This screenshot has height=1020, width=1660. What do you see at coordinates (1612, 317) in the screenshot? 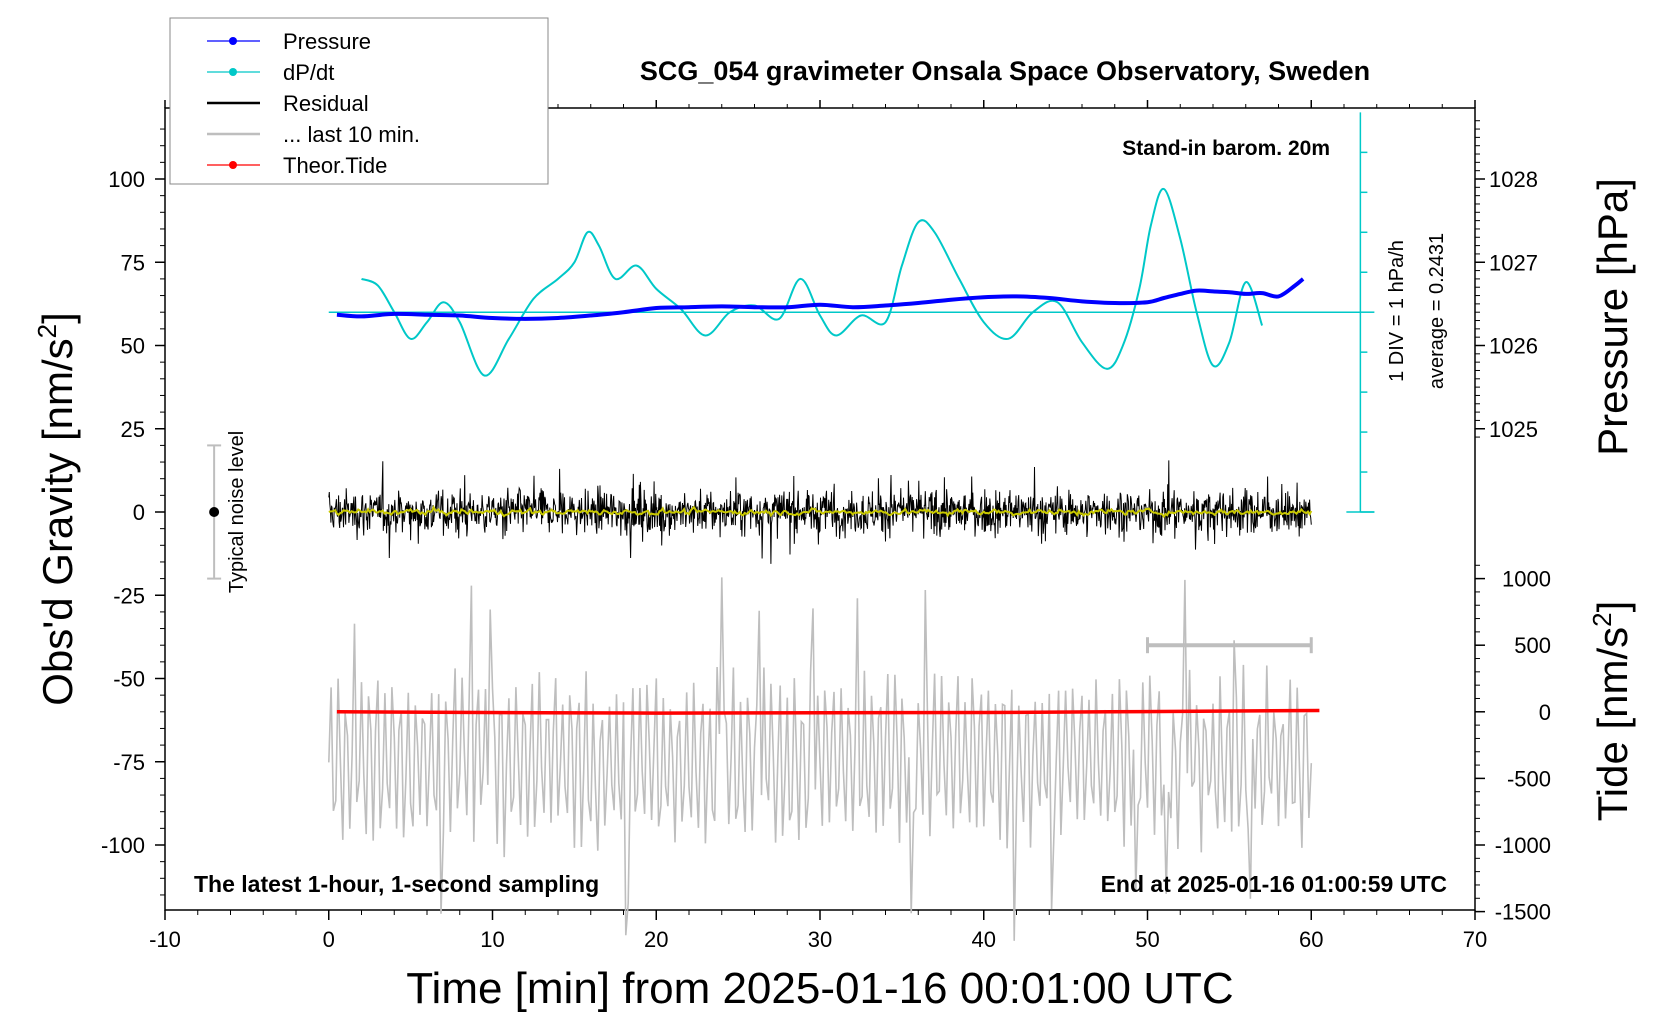
I see `y-axis-right-top-label: Pressure [hPa]` at bounding box center [1612, 317].